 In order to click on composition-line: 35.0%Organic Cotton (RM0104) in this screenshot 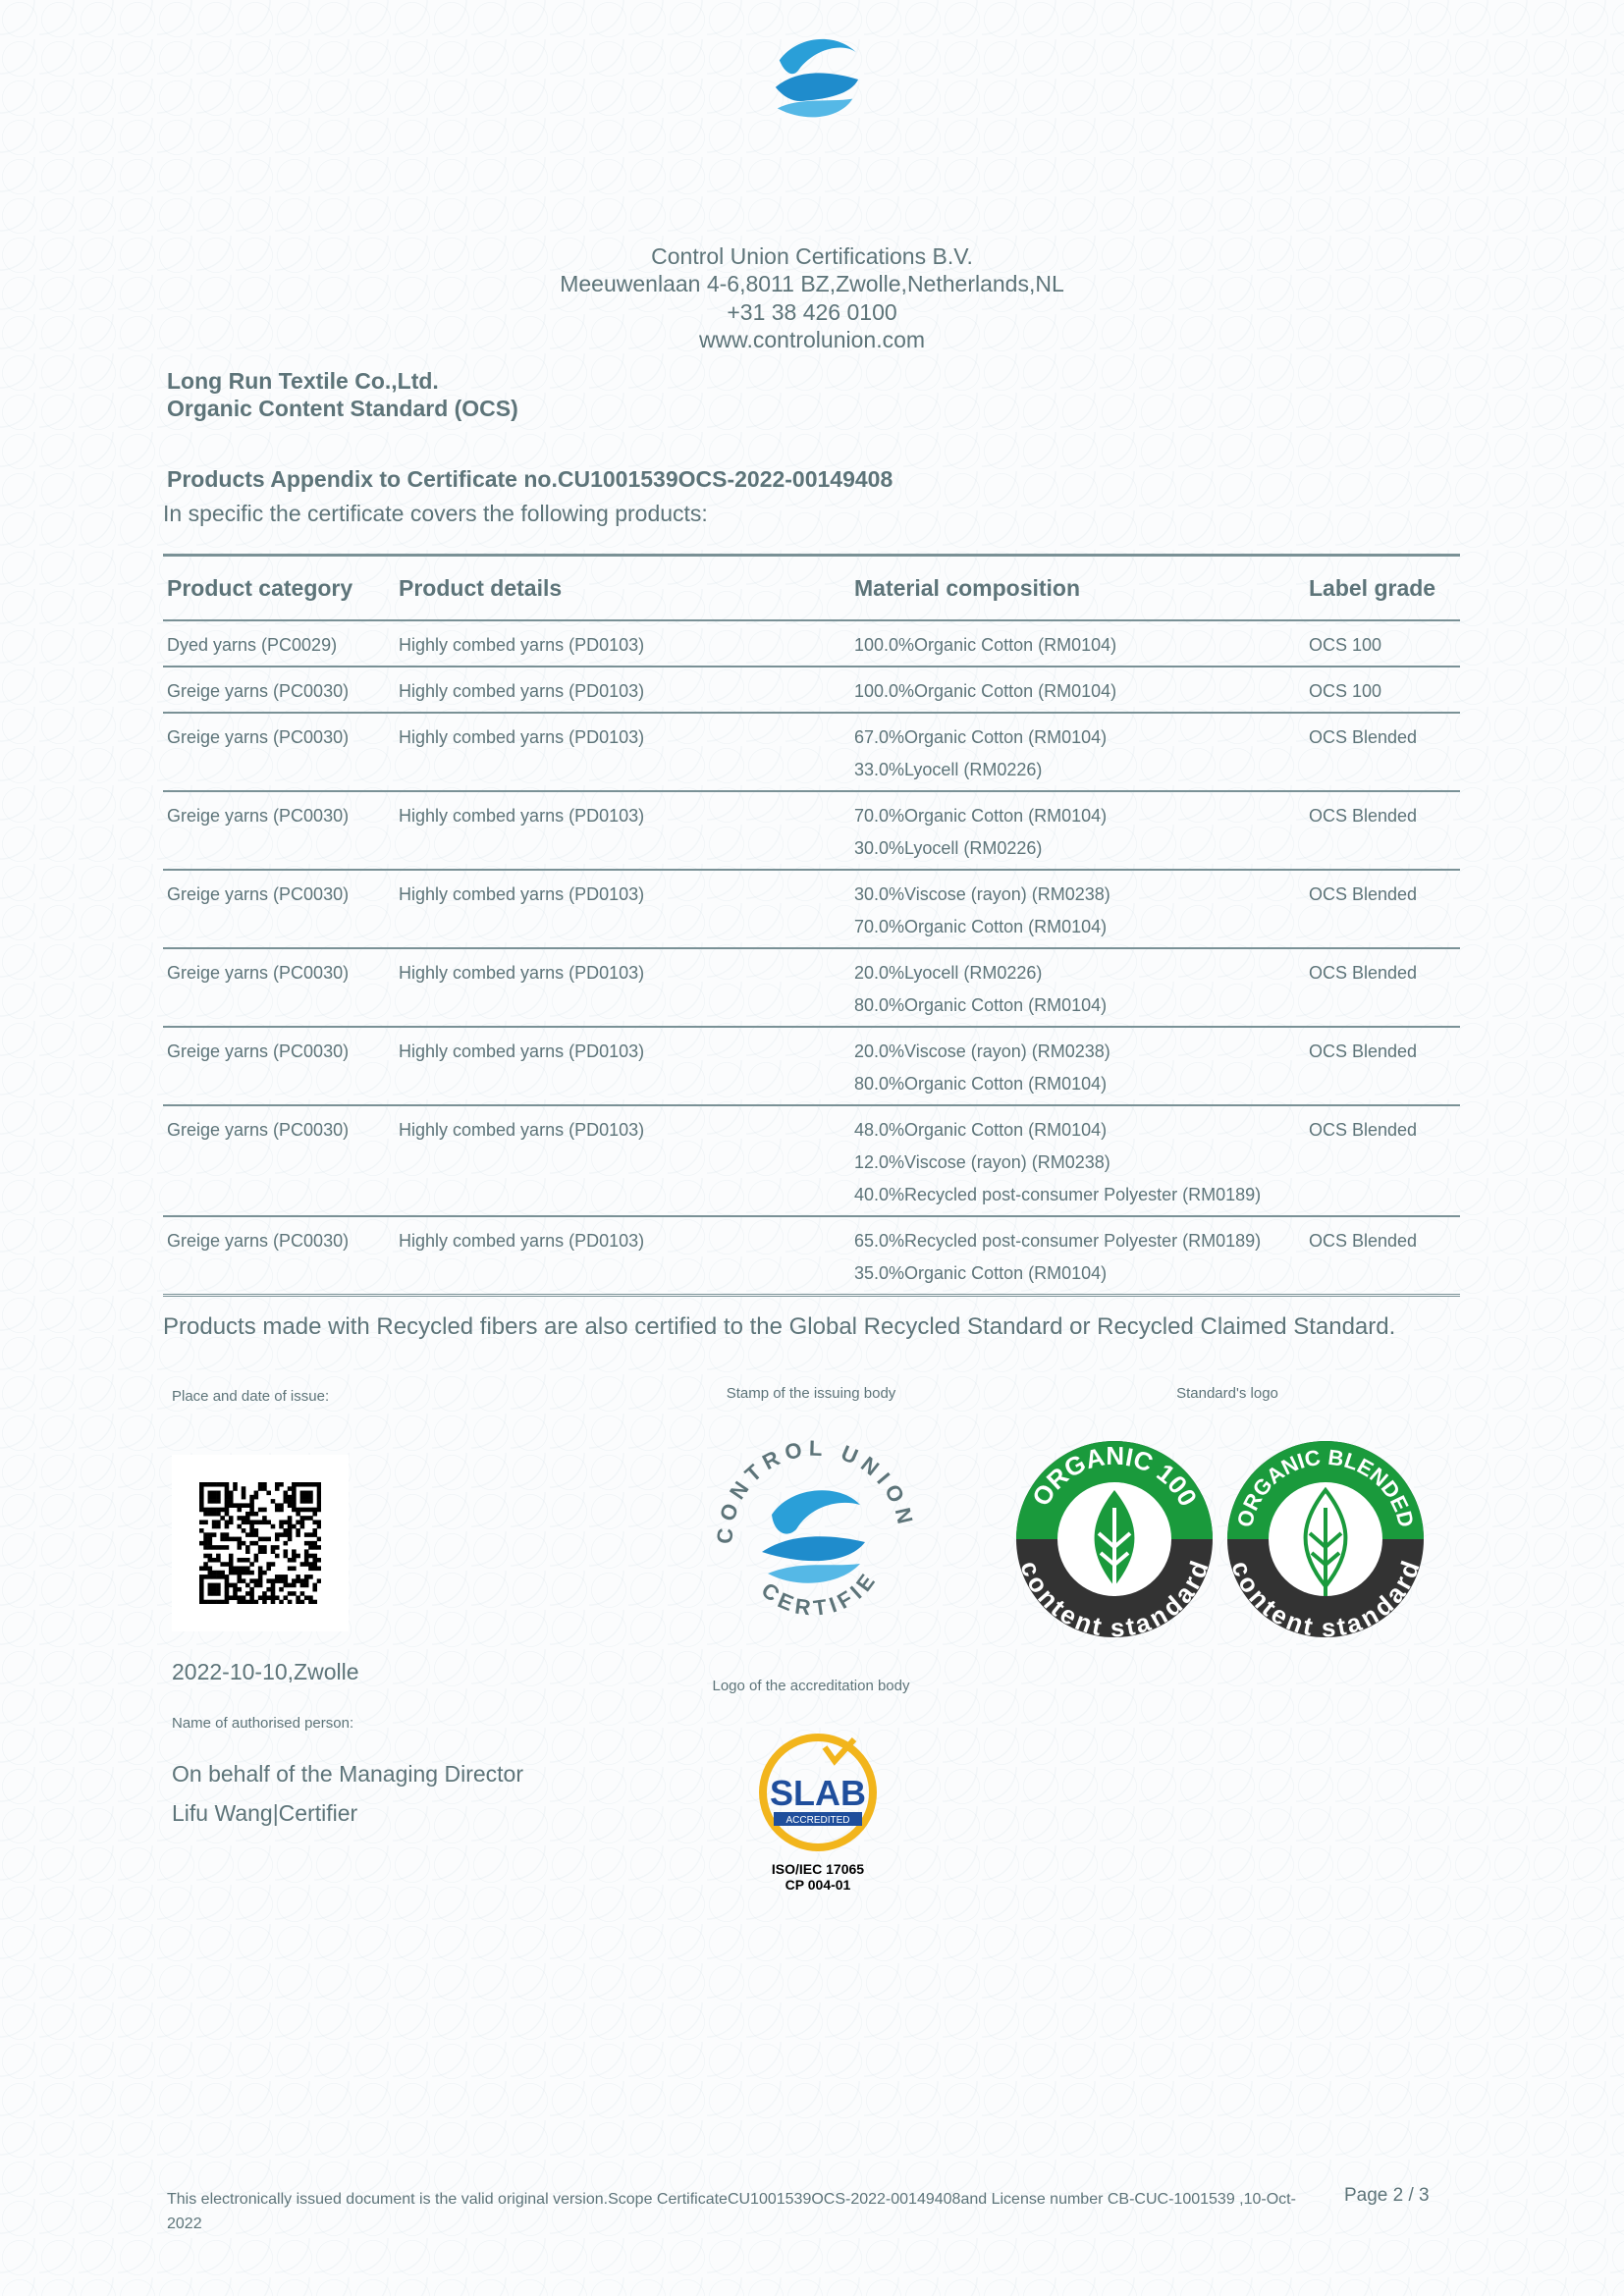, I will do `click(981, 1273)`.